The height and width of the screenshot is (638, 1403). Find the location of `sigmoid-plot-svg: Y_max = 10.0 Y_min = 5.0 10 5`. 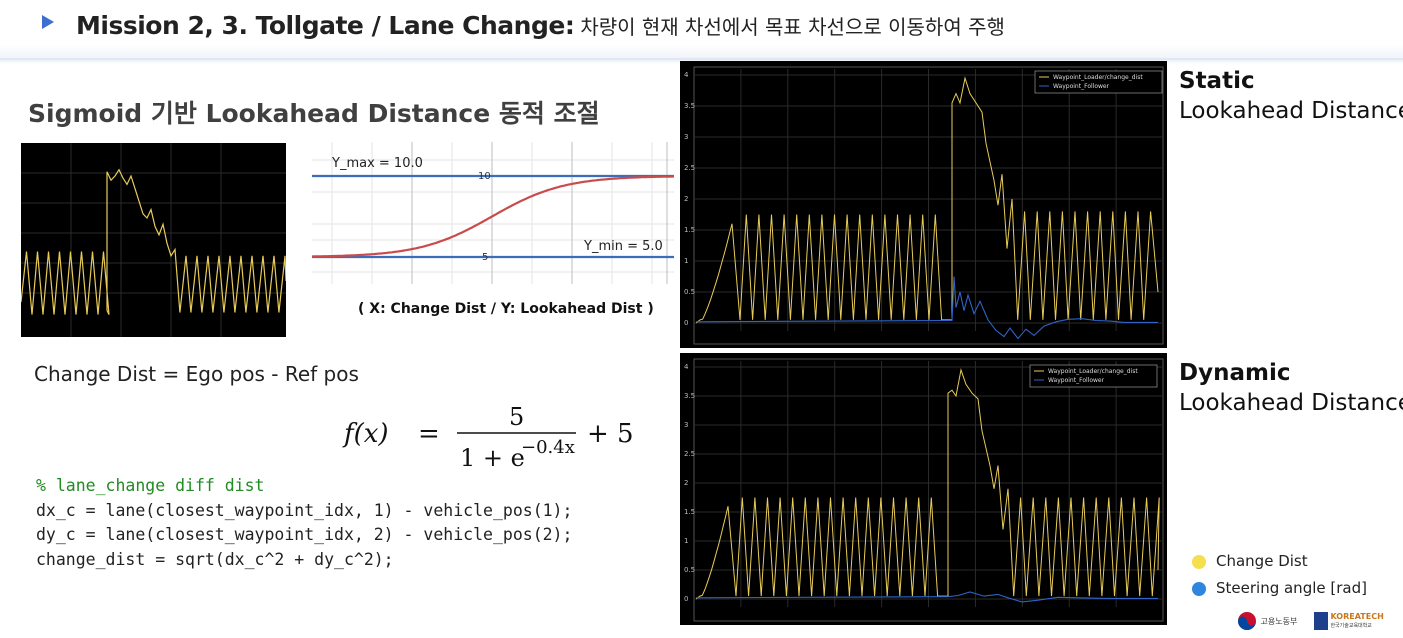

sigmoid-plot-svg: Y_max = 10.0 Y_min = 5.0 10 5 is located at coordinates (492, 213).